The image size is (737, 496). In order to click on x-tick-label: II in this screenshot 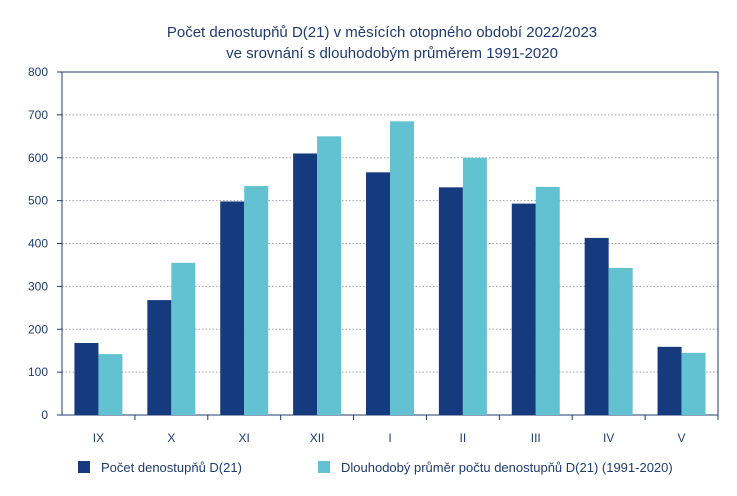, I will do `click(463, 438)`.